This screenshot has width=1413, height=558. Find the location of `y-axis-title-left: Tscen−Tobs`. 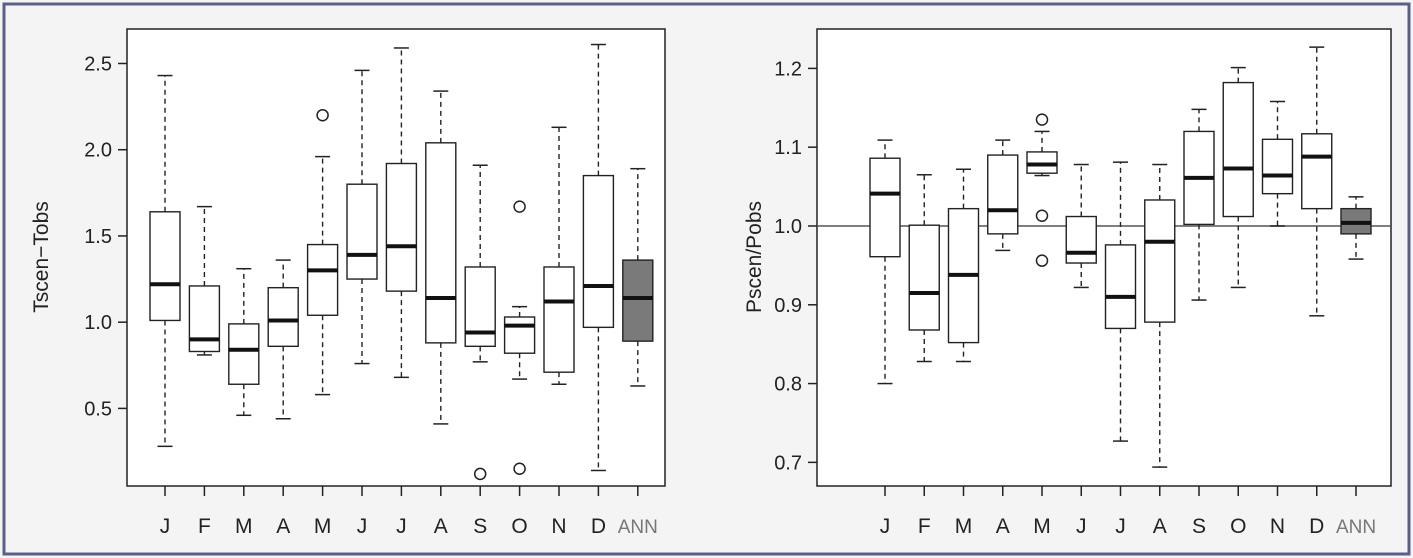

y-axis-title-left: Tscen−Tobs is located at coordinates (41, 256).